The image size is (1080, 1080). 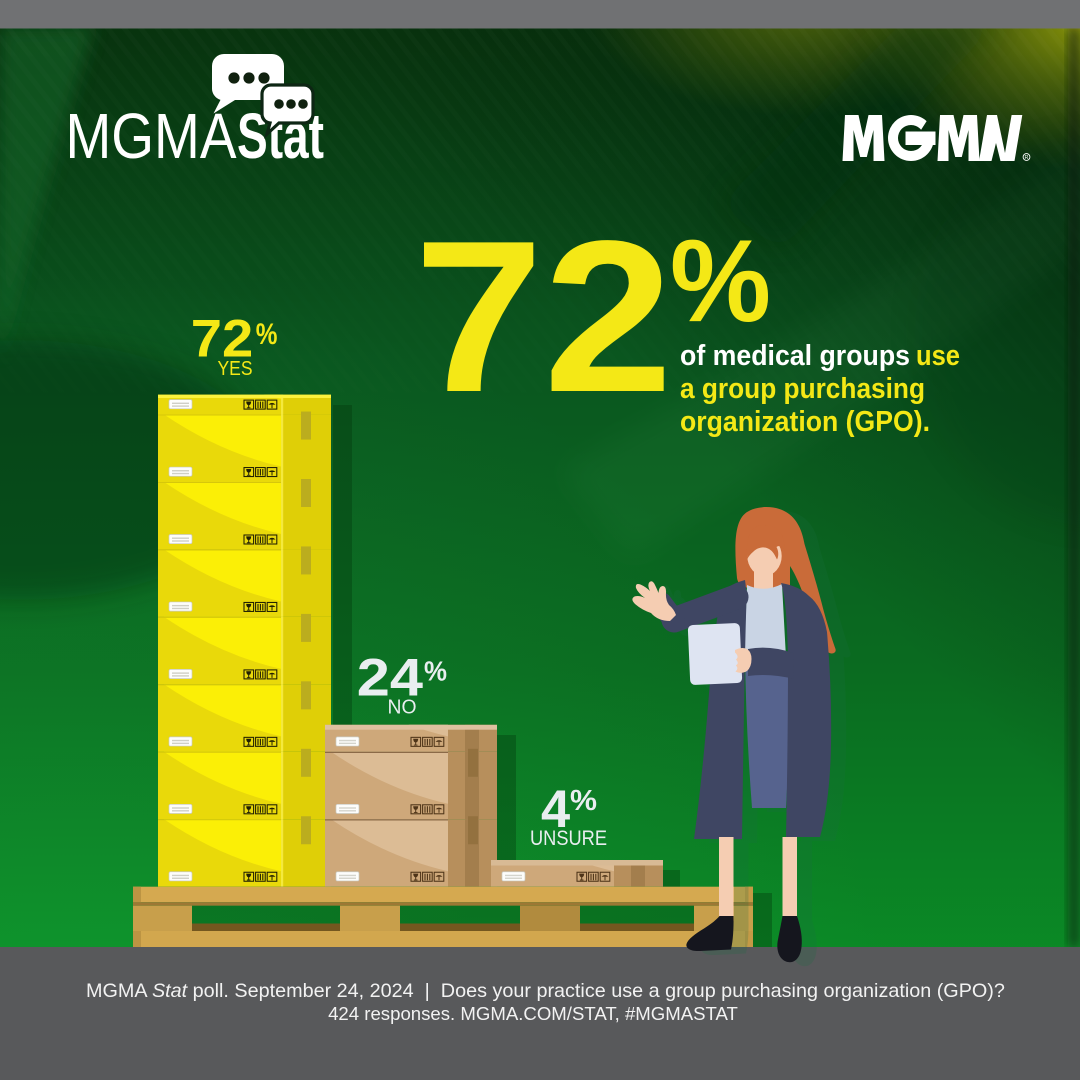 What do you see at coordinates (802, 389) in the screenshot?
I see `svg-text: a group purchasing` at bounding box center [802, 389].